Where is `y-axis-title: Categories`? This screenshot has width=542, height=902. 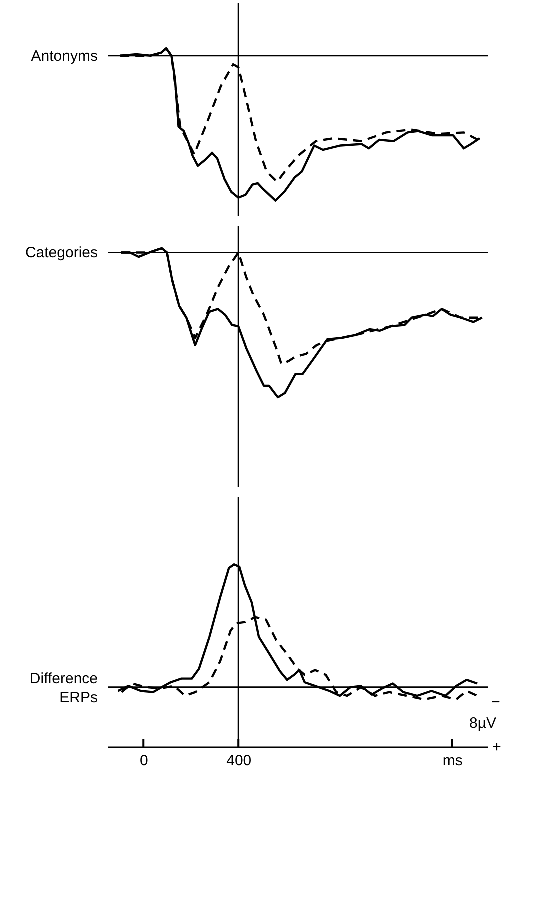 y-axis-title: Categories is located at coordinates (61, 253).